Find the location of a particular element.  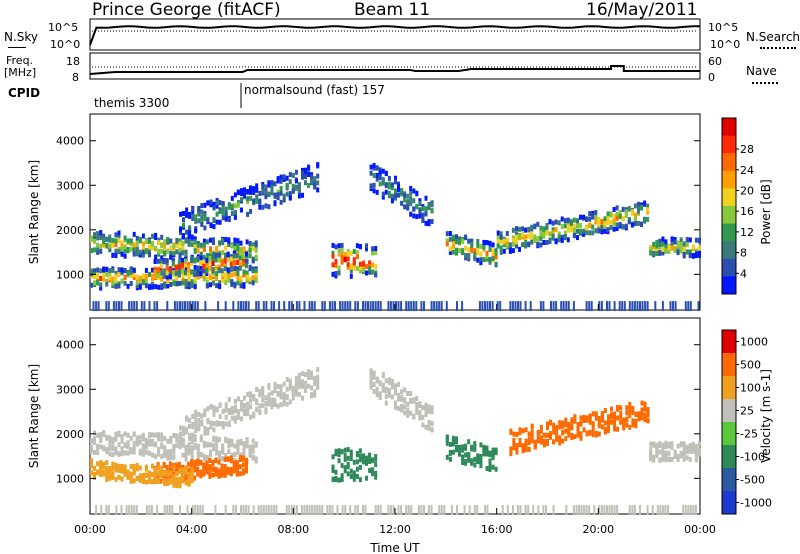

colorbar-tick-label: -25 is located at coordinates (749, 434).